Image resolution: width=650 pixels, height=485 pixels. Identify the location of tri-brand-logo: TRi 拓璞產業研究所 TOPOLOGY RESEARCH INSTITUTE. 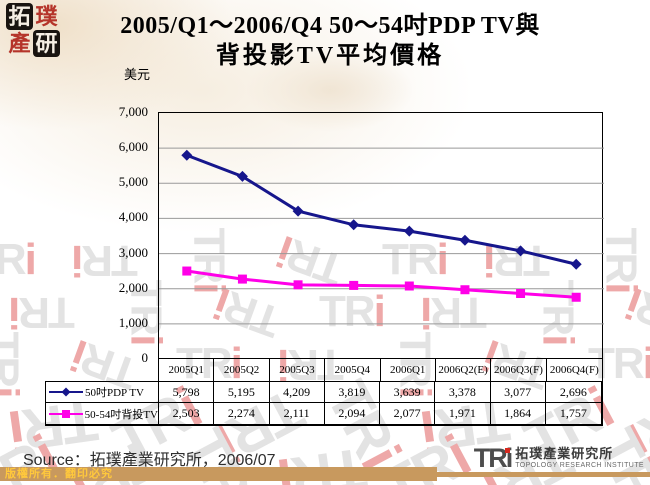
(559, 458).